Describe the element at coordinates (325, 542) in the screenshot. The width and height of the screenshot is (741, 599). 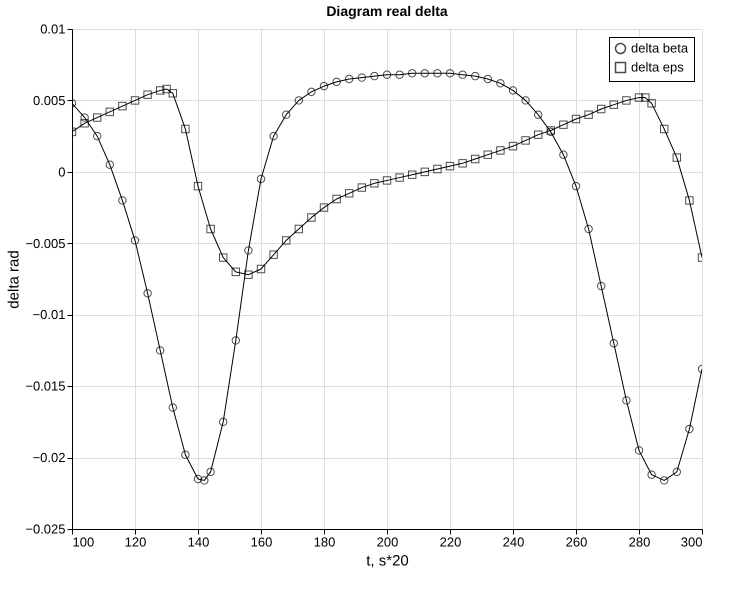
I see `x-tick-label: 180` at that location.